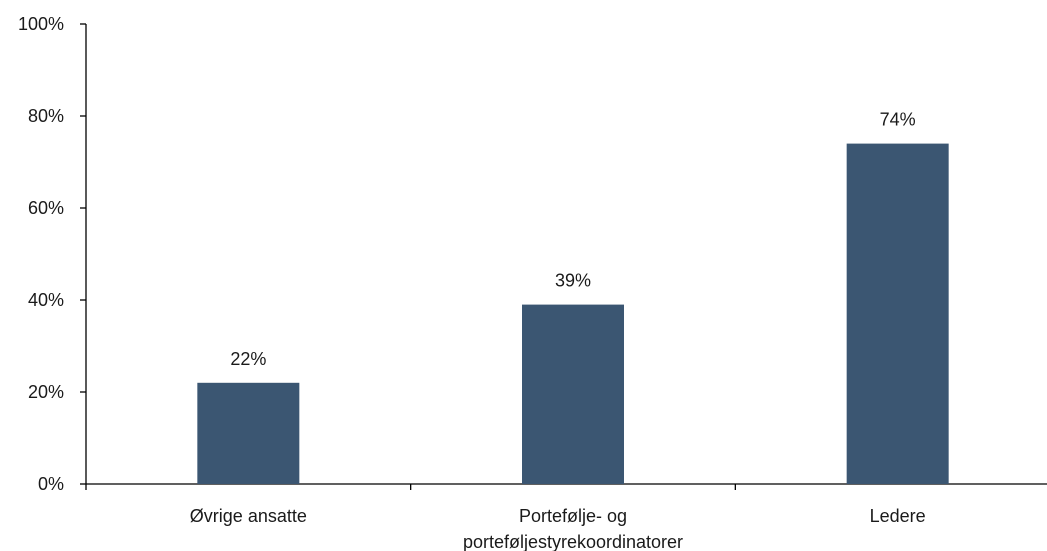  I want to click on y-tick-label: 60%, so click(46, 208).